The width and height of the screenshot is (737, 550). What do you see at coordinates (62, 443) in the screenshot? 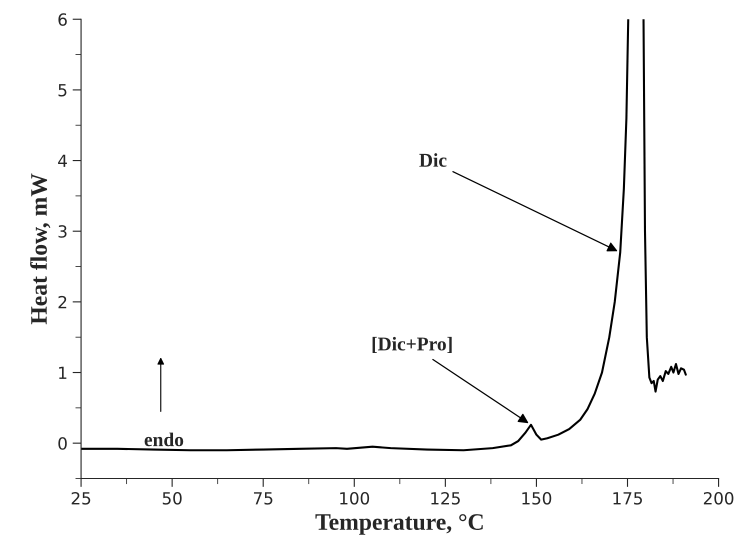
I see `y-tick-label: 0` at bounding box center [62, 443].